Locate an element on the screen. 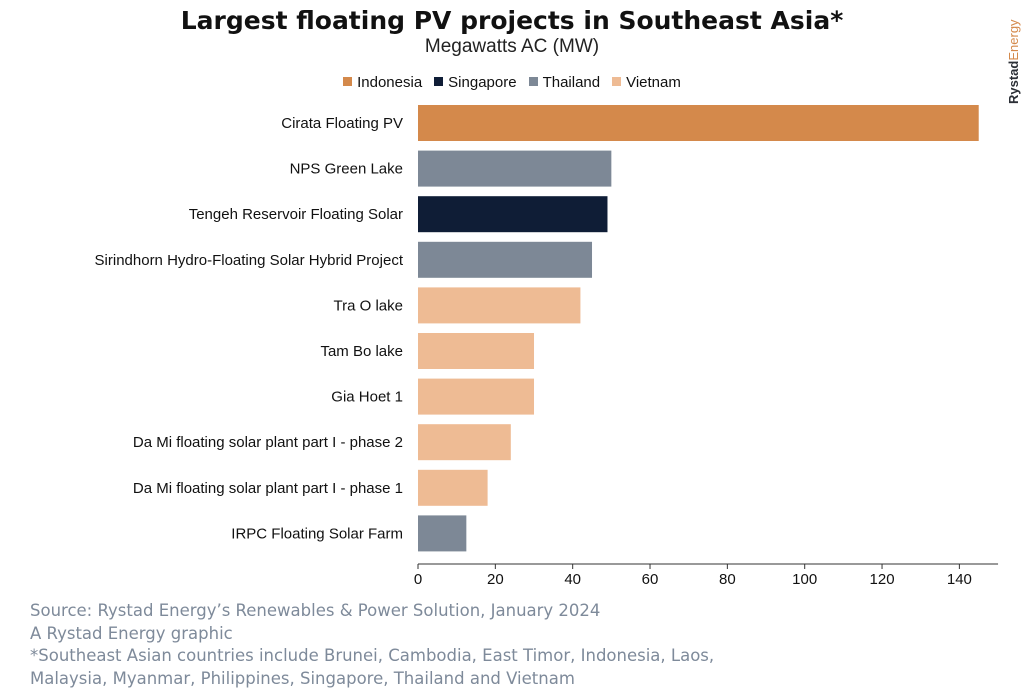 This screenshot has height=690, width=1024. bar-sirindhorn-hydro-floating-solar-hybrid-project is located at coordinates (505, 260).